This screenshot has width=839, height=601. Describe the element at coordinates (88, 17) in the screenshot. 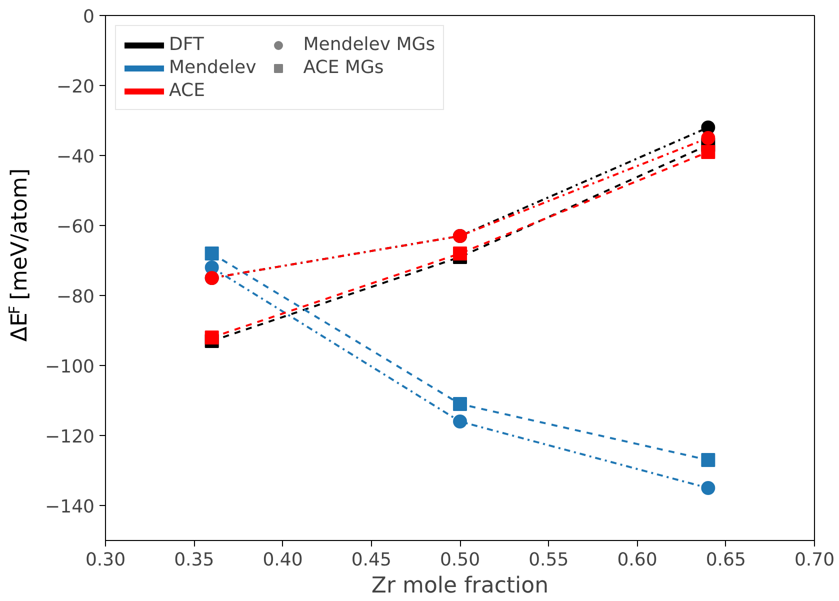

I see `y-tick-label: 0` at that location.